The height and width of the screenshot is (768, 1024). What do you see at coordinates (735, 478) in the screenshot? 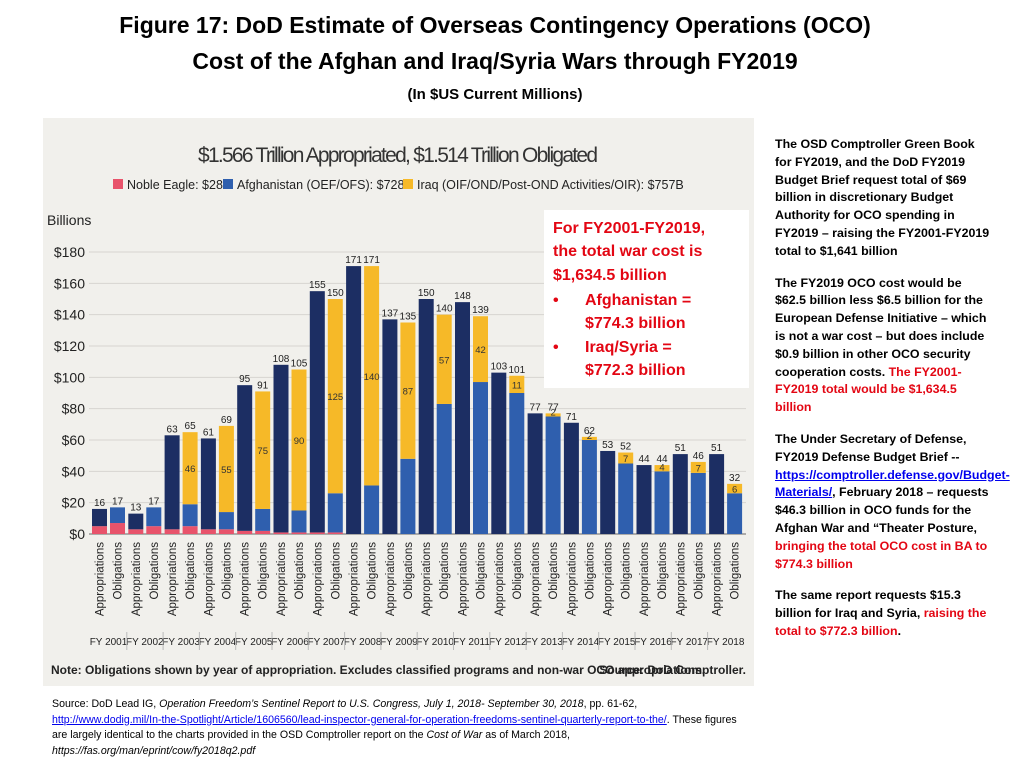
I see `label-obl-total-17: 32` at bounding box center [735, 478].